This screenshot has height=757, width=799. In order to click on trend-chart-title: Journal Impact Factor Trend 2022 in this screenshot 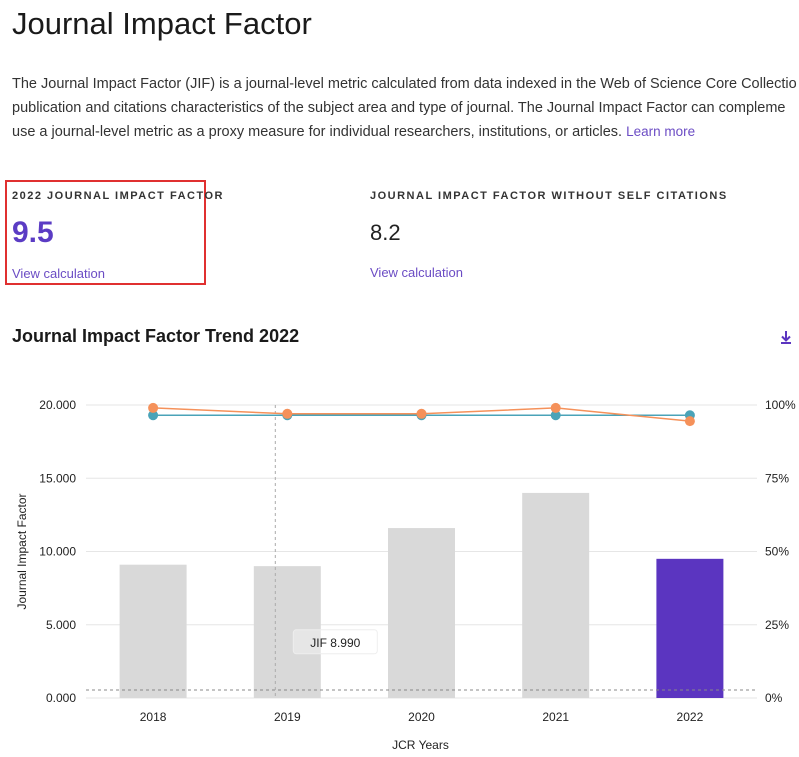, I will do `click(156, 336)`.